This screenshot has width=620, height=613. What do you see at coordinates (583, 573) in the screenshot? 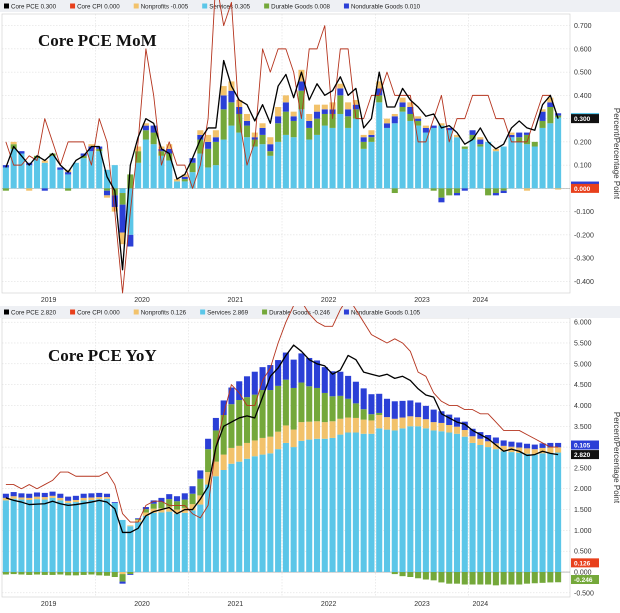
I see `y-tick-label: 0.000` at bounding box center [583, 573].